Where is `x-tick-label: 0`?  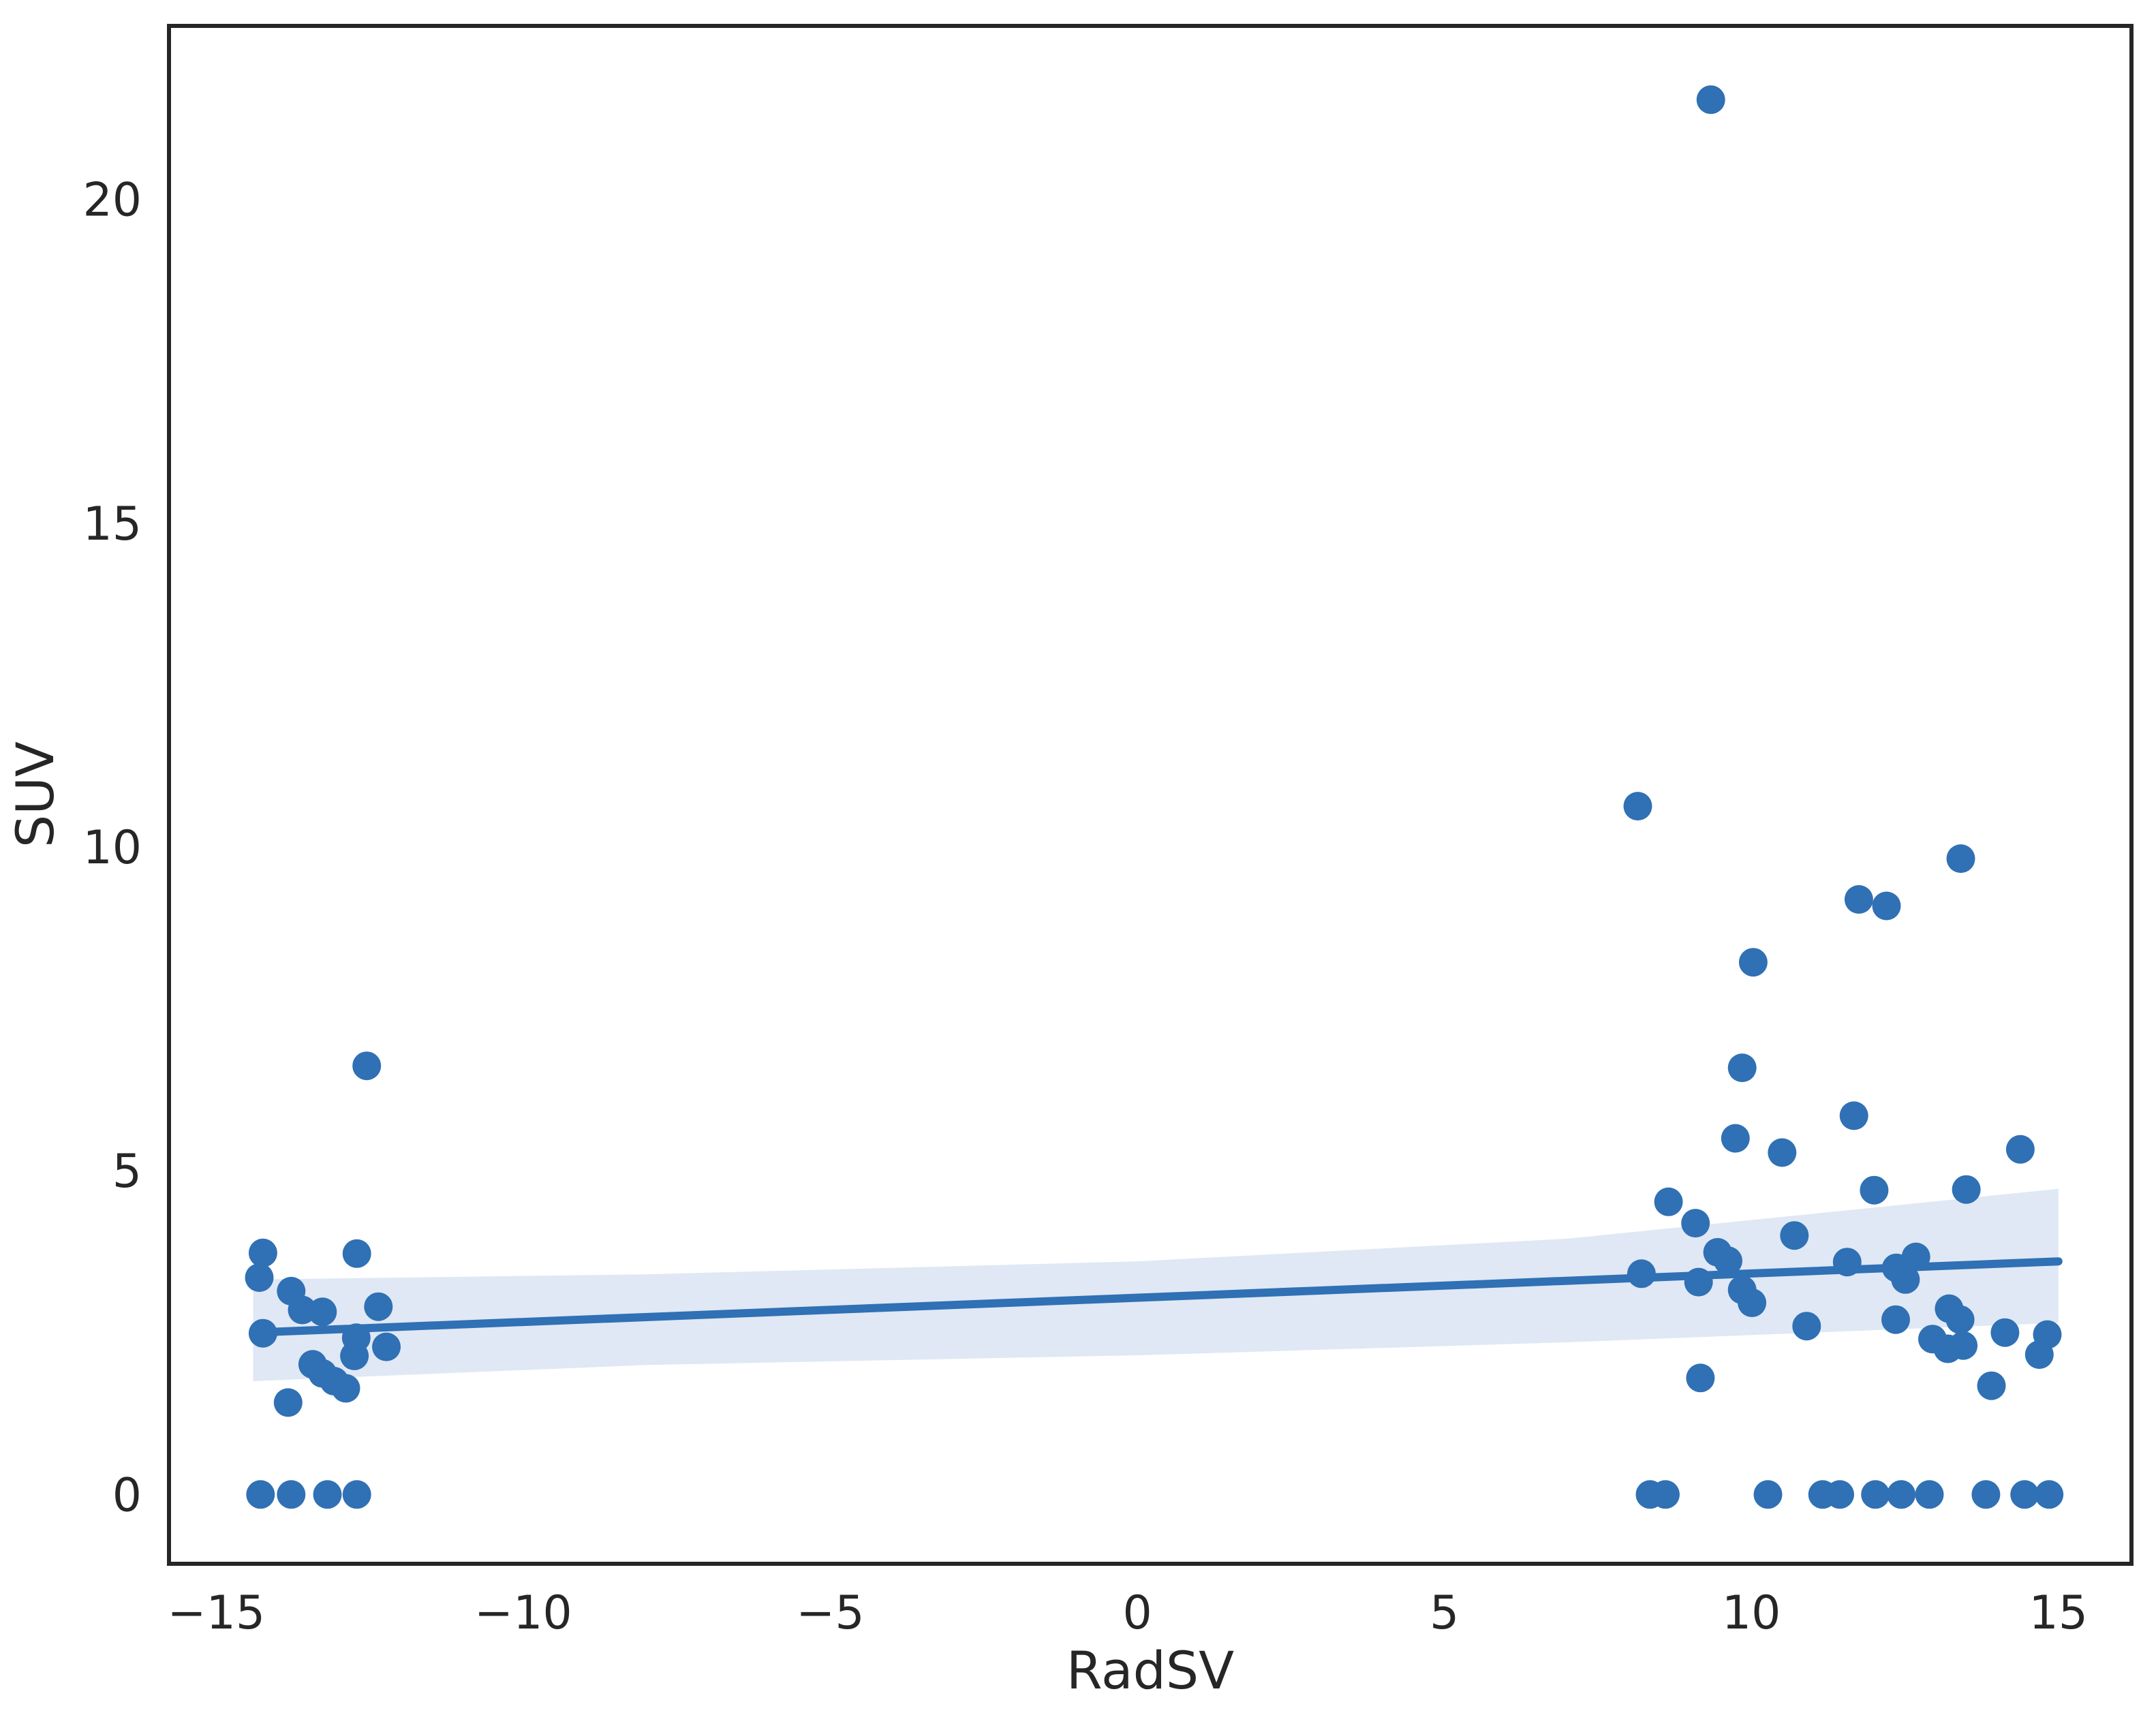 x-tick-label: 0 is located at coordinates (1137, 1613).